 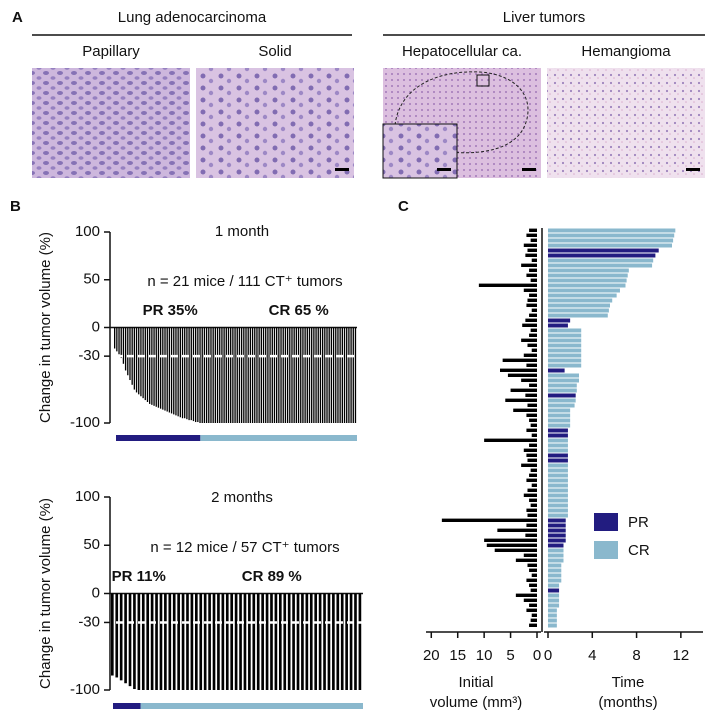 I want to click on y-tick-label: -30, so click(x=89, y=355).